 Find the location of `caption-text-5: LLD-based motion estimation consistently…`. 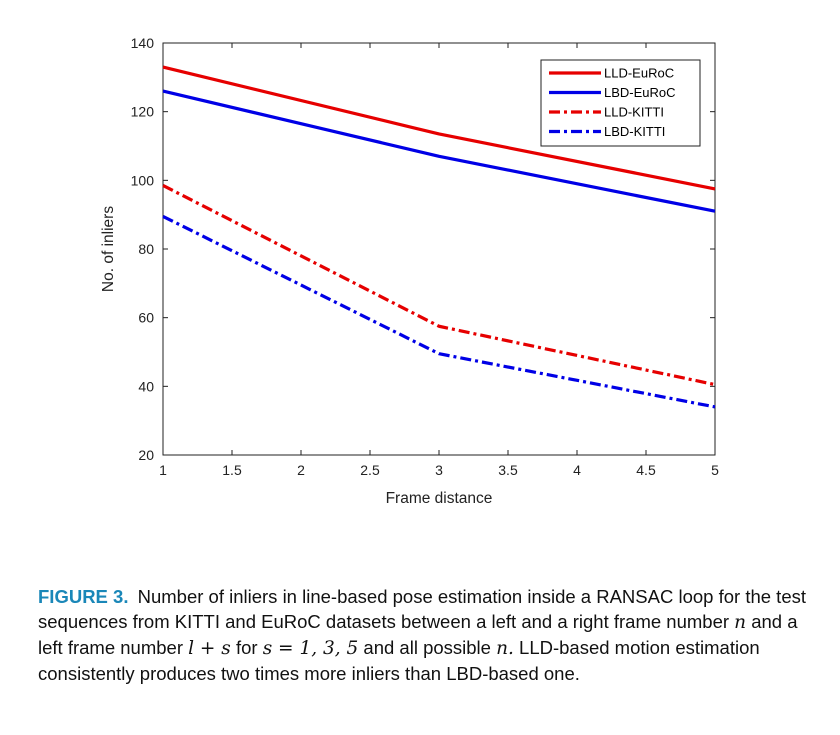

caption-text-5: LLD-based motion estimation consistently… is located at coordinates (399, 660).